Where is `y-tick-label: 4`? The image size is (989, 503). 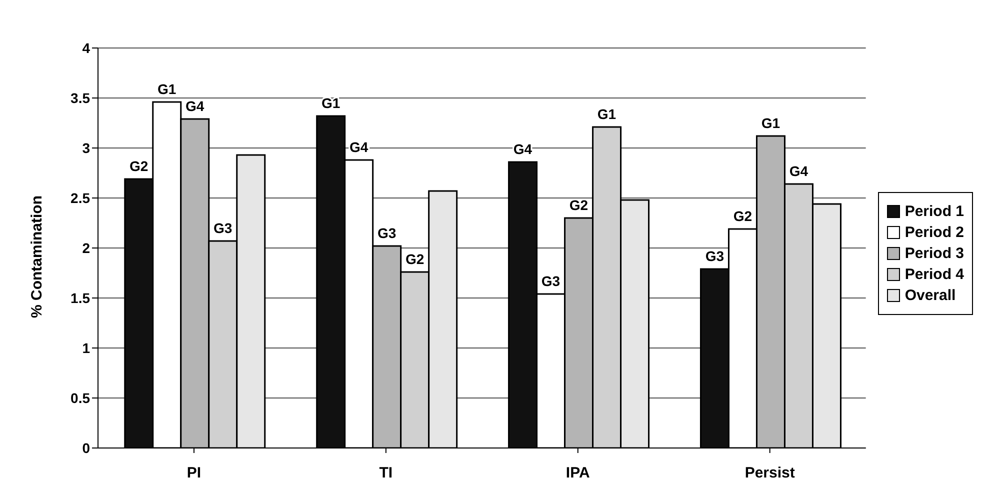
y-tick-label: 4 is located at coordinates (86, 48).